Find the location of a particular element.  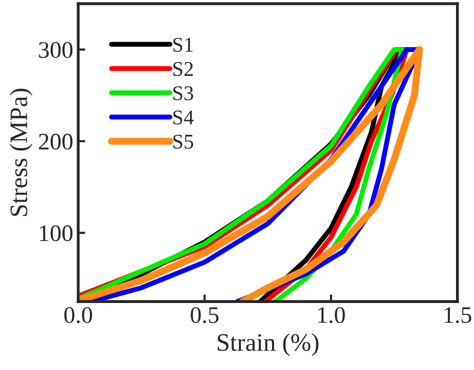

legend-label: S2 is located at coordinates (183, 69).